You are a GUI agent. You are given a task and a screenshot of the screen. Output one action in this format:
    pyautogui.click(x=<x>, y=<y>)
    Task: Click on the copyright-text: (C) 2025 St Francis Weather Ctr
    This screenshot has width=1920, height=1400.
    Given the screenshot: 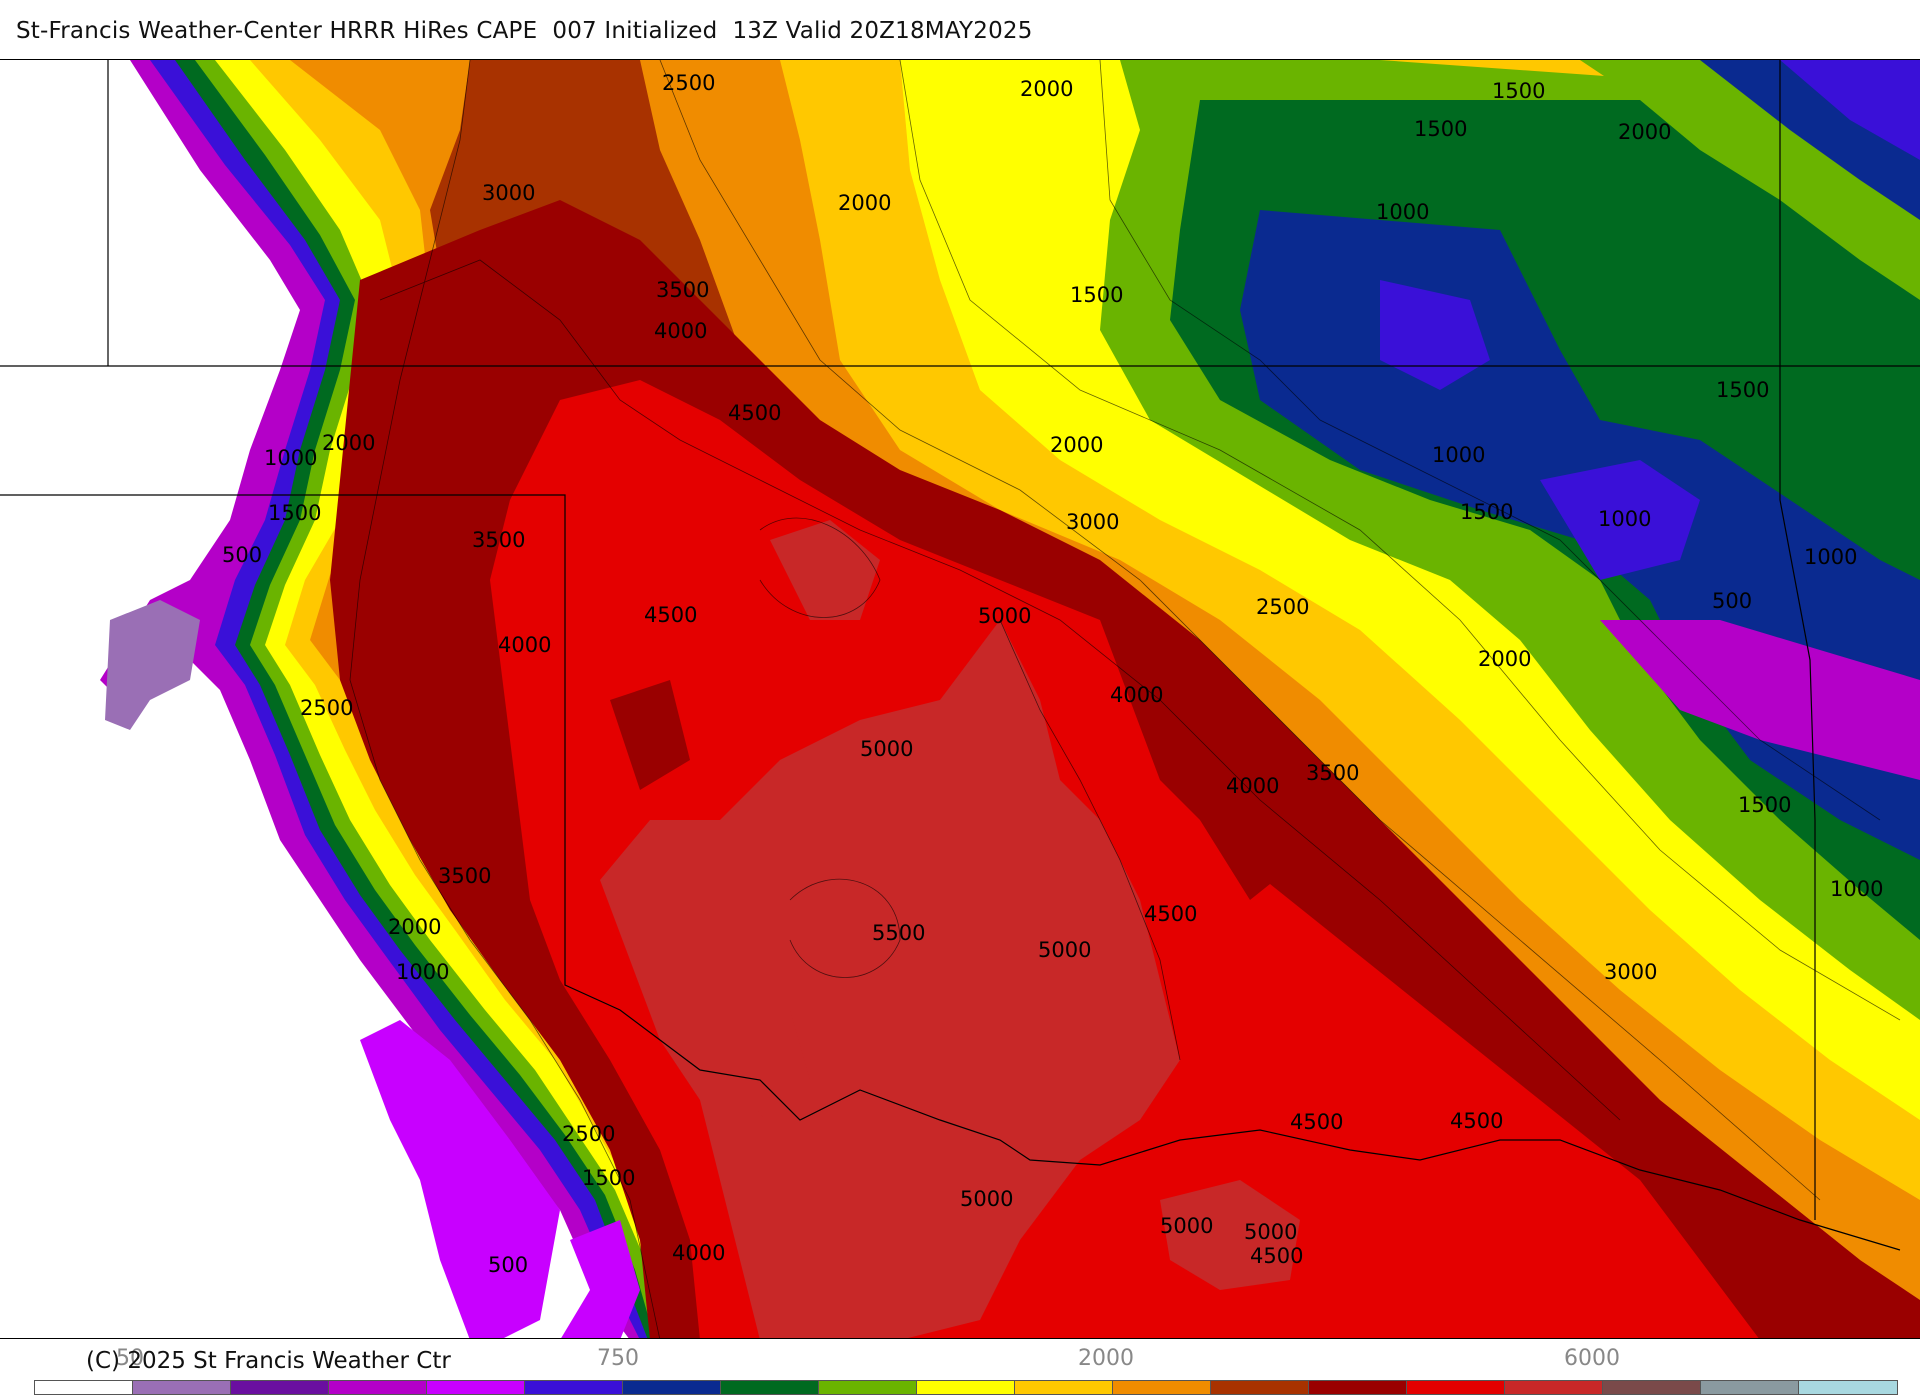 What is the action you would take?
    pyautogui.click(x=268, y=1361)
    